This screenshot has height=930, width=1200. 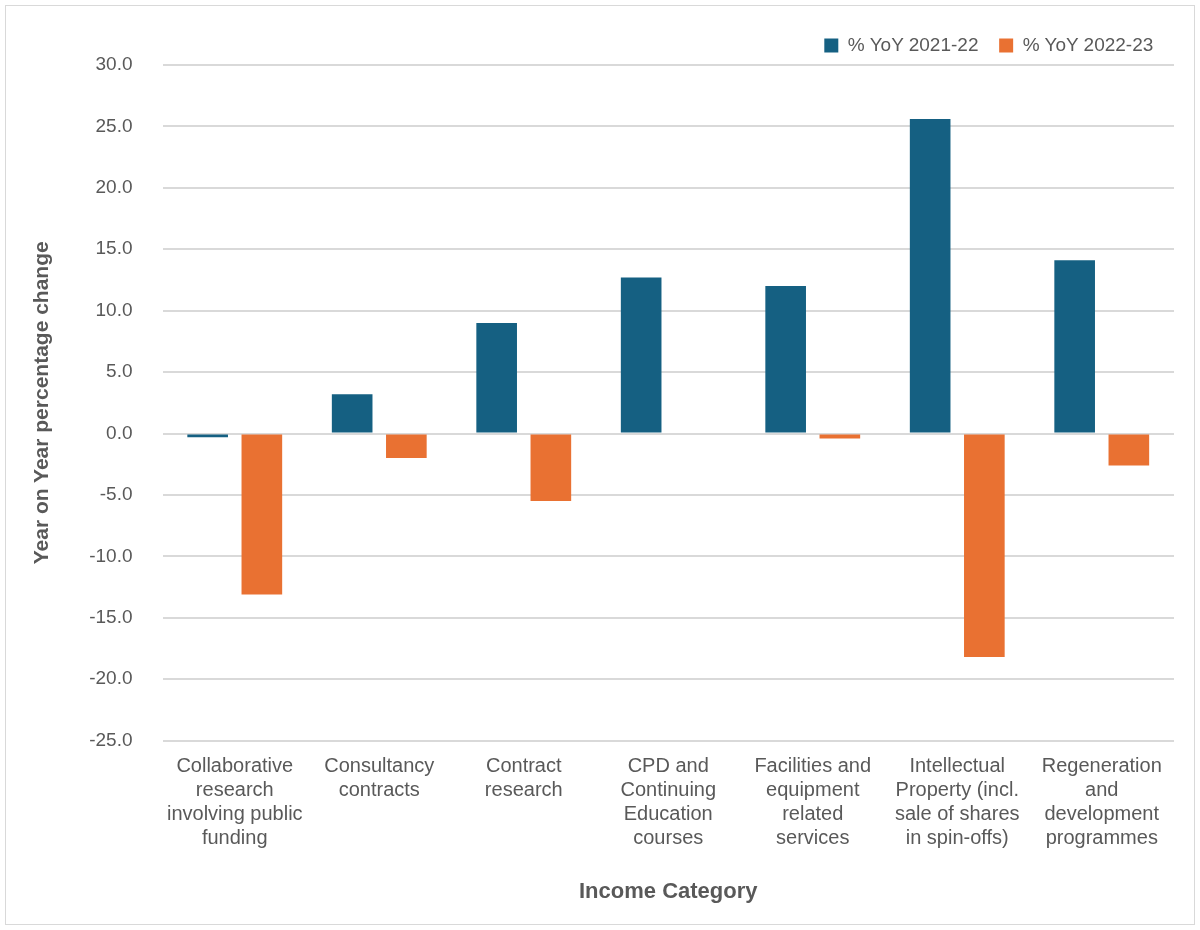 I want to click on y-tick-label: 10.0, so click(x=114, y=309).